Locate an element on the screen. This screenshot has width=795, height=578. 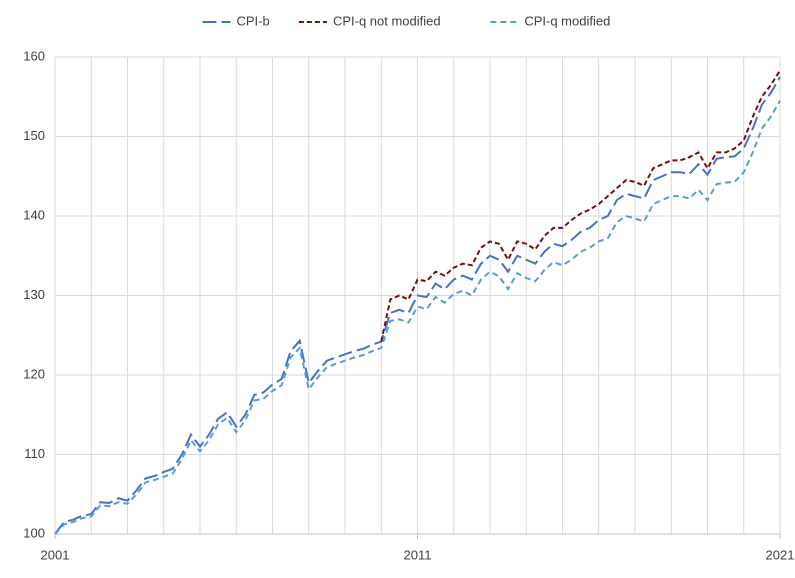
y-tick-label: 100 is located at coordinates (34, 532).